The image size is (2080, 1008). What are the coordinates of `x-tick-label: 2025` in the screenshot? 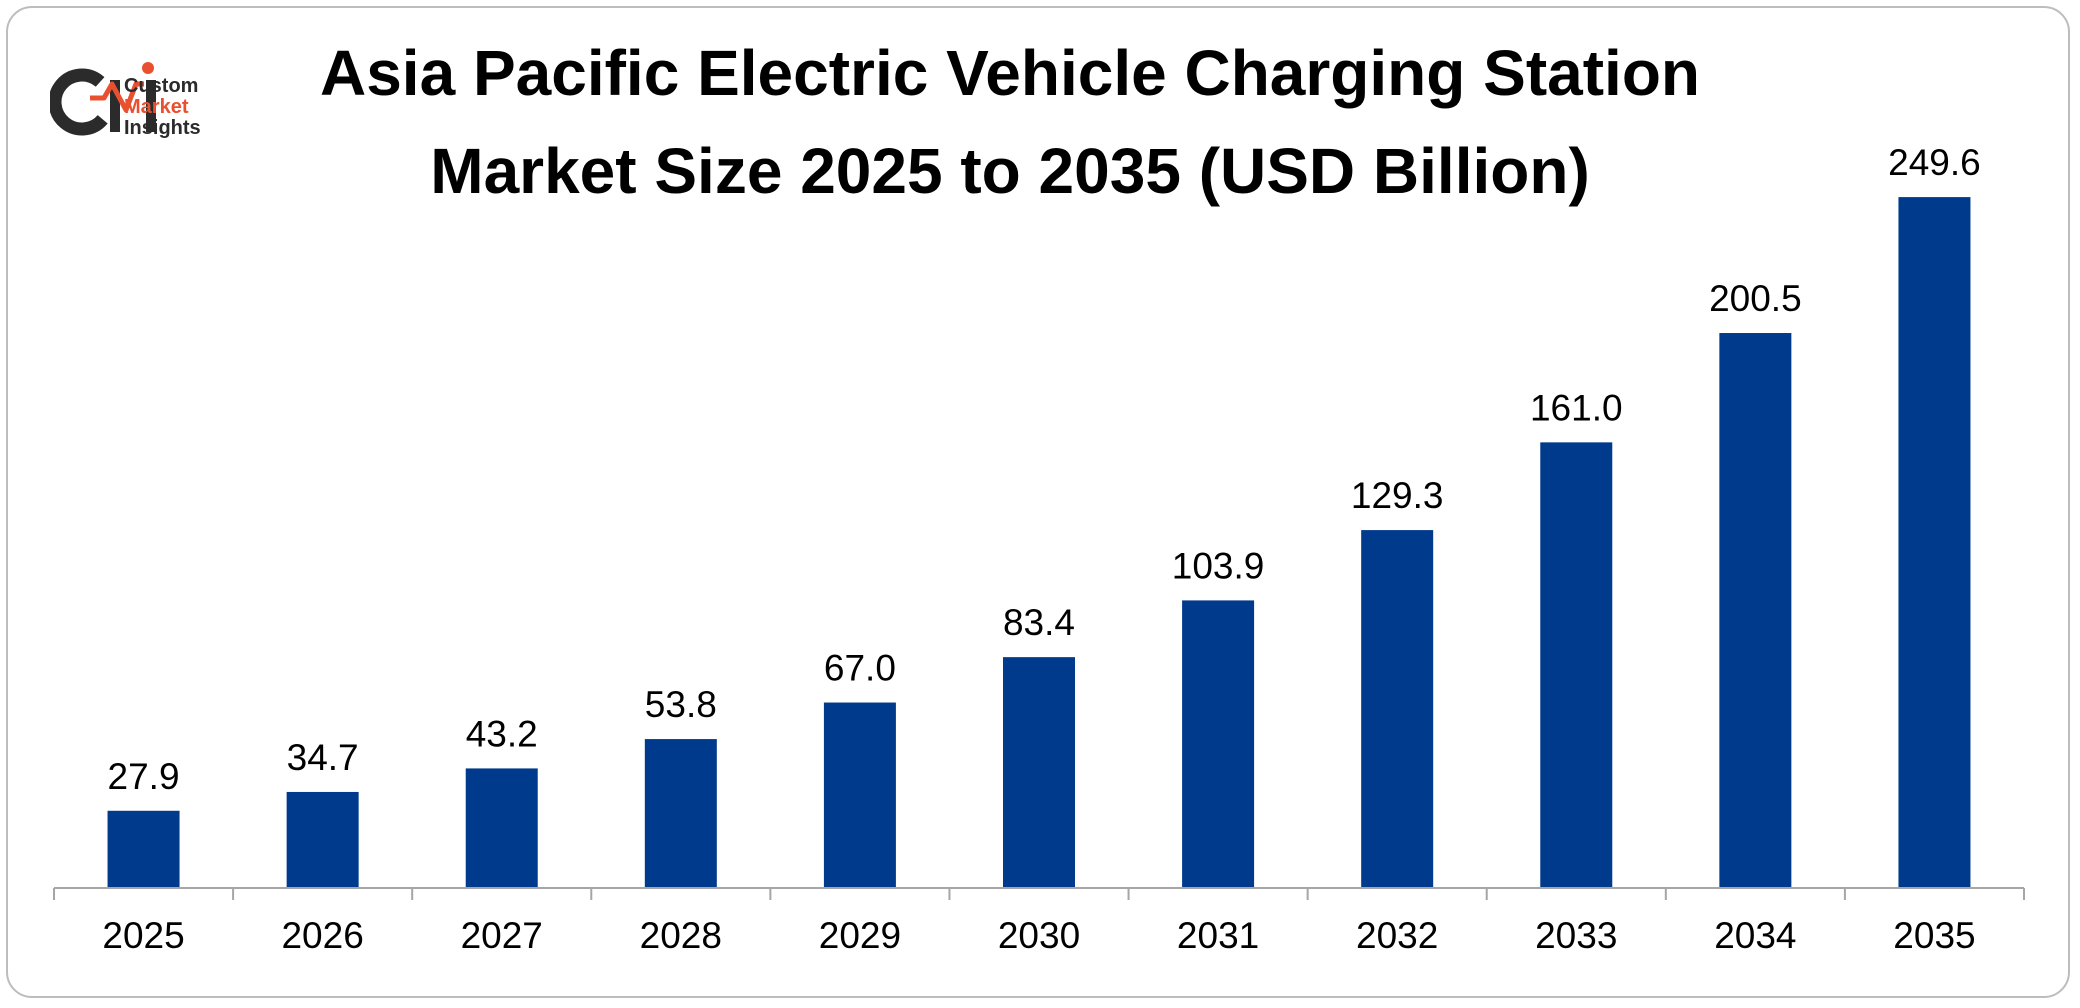 It's located at (143, 935).